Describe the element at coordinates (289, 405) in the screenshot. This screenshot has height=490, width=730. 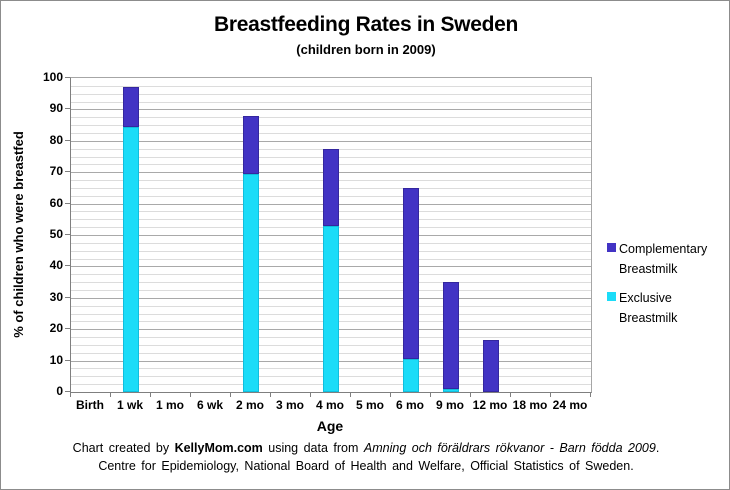
I see `x-tick-label: 3 mo` at that location.